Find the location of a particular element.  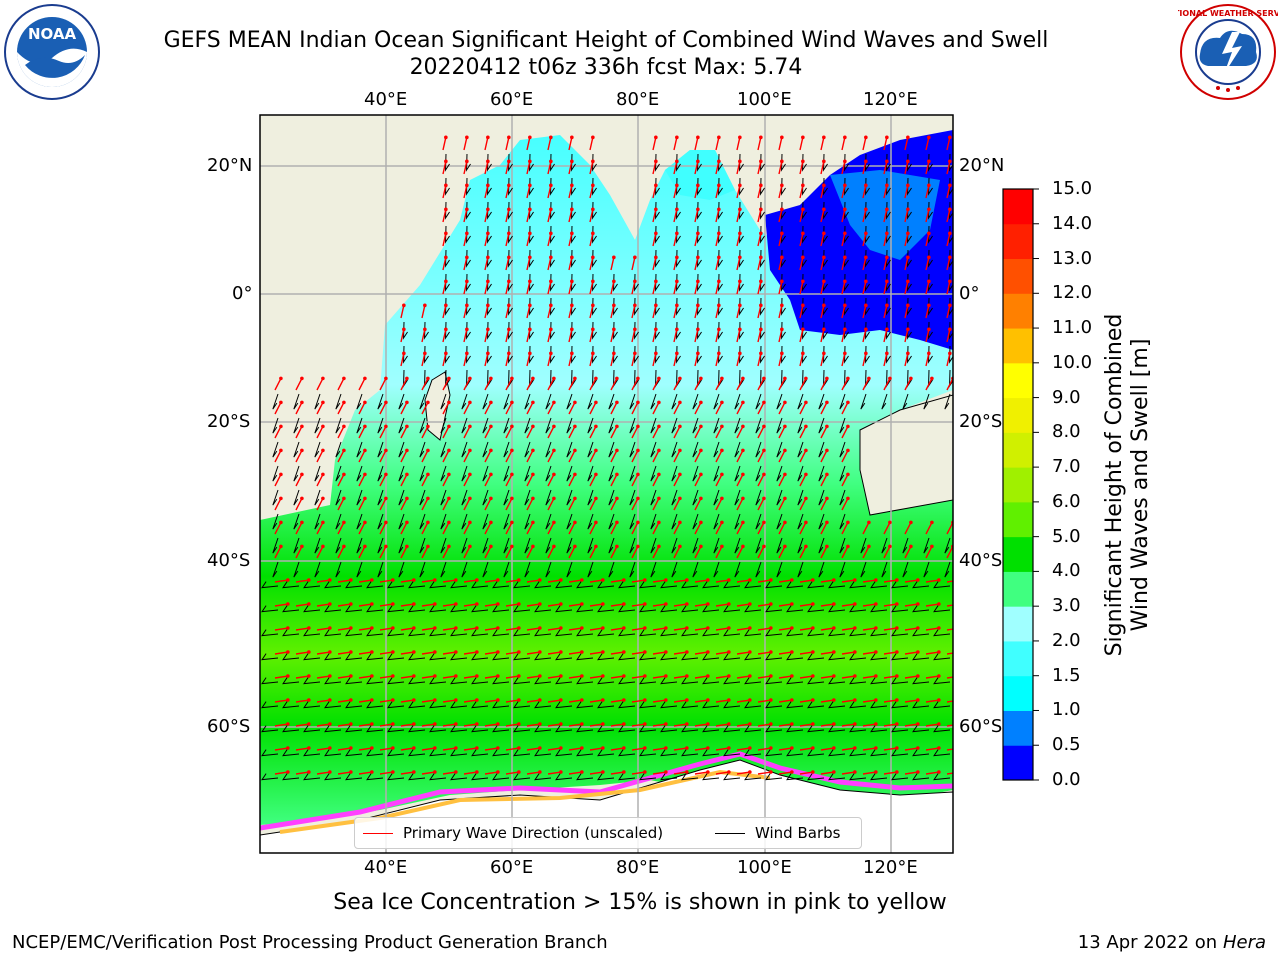

lat-label-right-0: 0° is located at coordinates (969, 293).